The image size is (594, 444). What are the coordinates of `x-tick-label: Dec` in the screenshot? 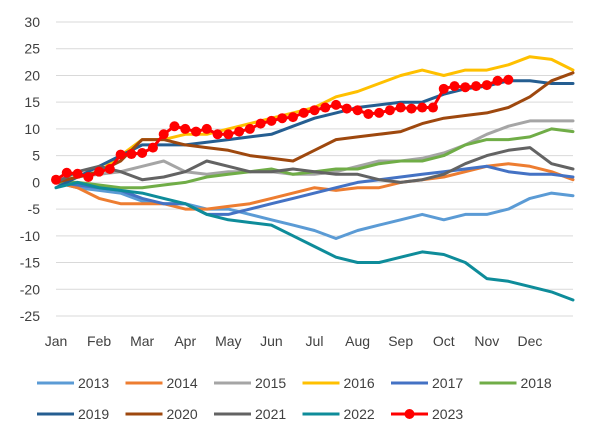 It's located at (529, 341).